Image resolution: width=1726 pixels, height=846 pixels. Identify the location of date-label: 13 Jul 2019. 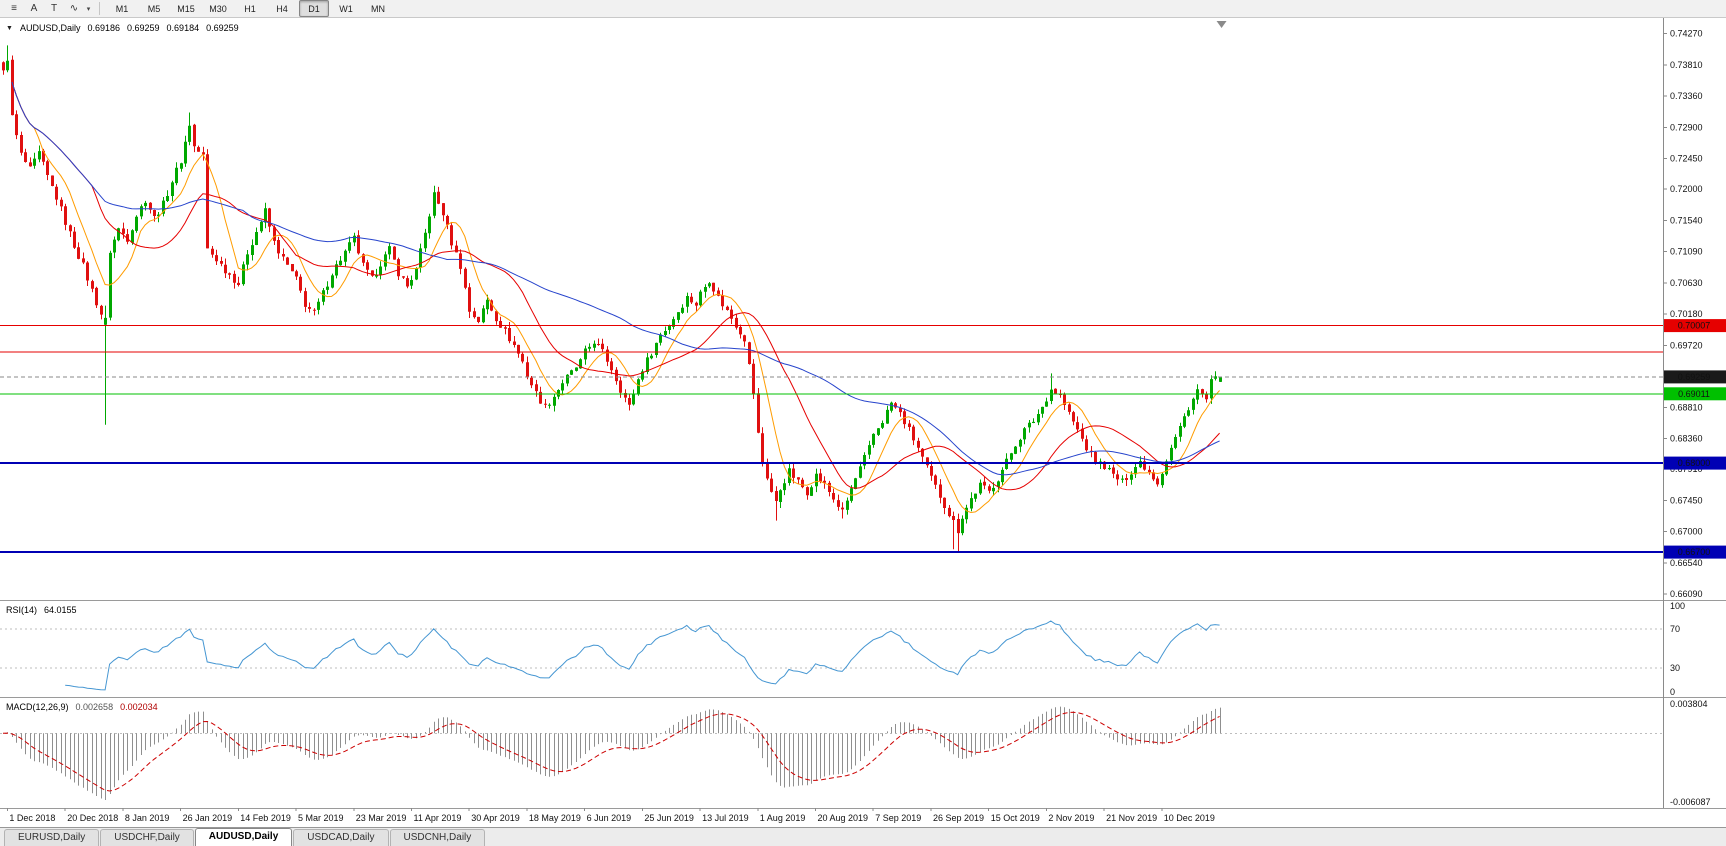
(725, 818).